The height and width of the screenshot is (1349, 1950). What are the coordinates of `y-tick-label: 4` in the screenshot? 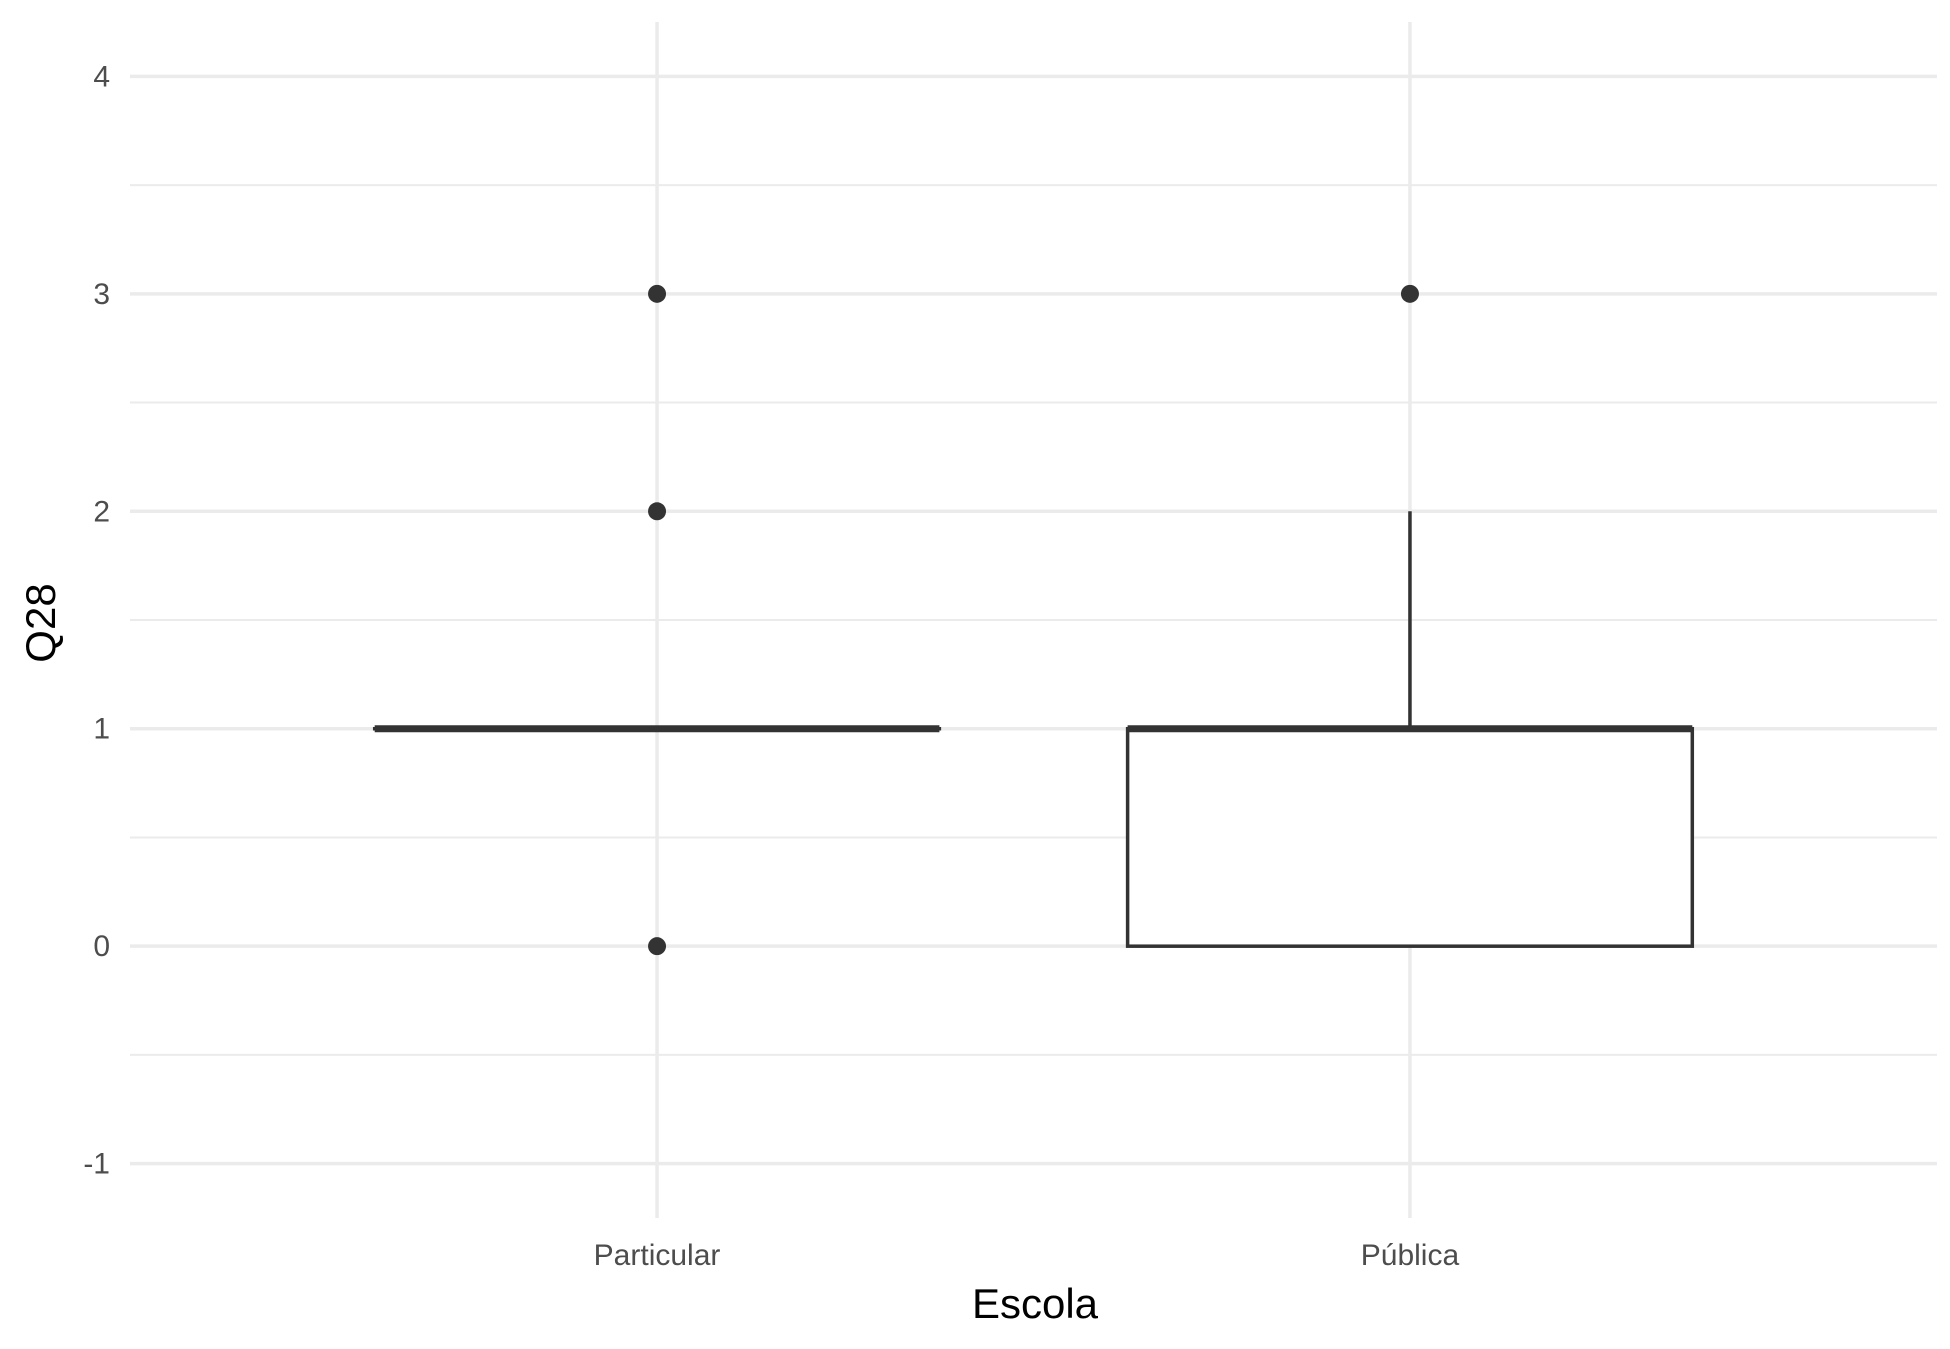 It's located at (101, 76).